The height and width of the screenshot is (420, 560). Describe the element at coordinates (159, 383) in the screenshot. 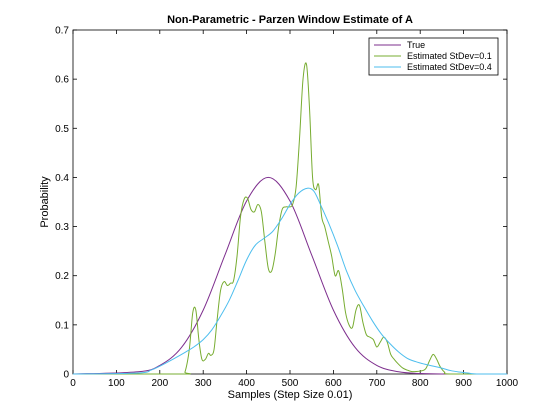

I see `x-tick-label: 200` at that location.